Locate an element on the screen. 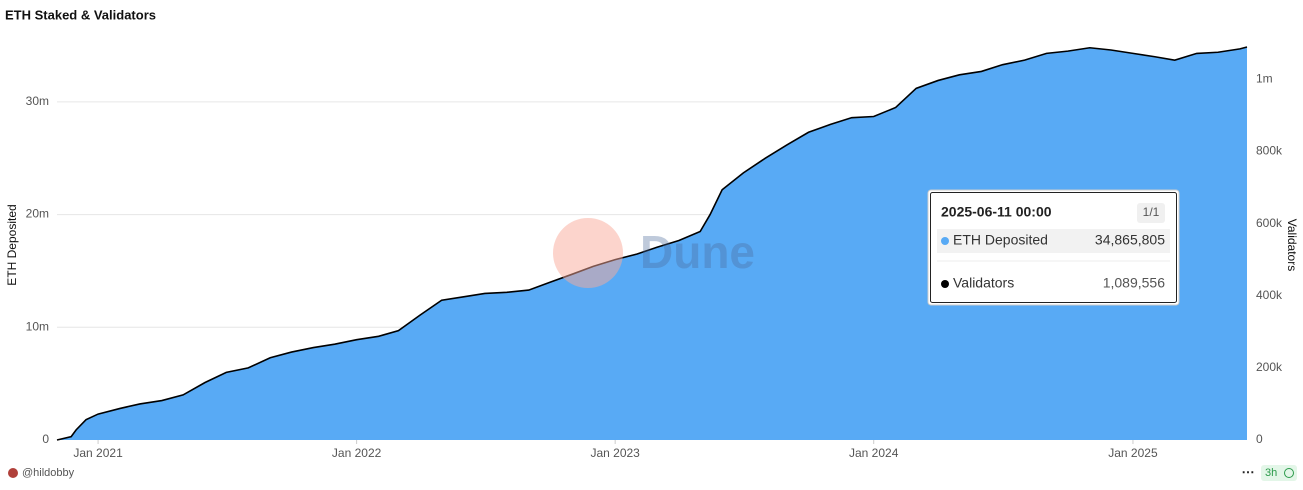 The width and height of the screenshot is (1303, 490). x-tick-label: Jan 2021 is located at coordinates (98, 453).